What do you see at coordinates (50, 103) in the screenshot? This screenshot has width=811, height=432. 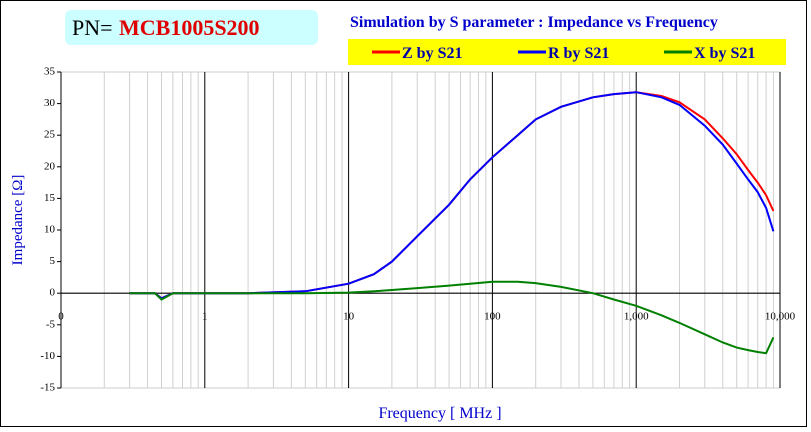 I see `y-tick-label: 30` at bounding box center [50, 103].